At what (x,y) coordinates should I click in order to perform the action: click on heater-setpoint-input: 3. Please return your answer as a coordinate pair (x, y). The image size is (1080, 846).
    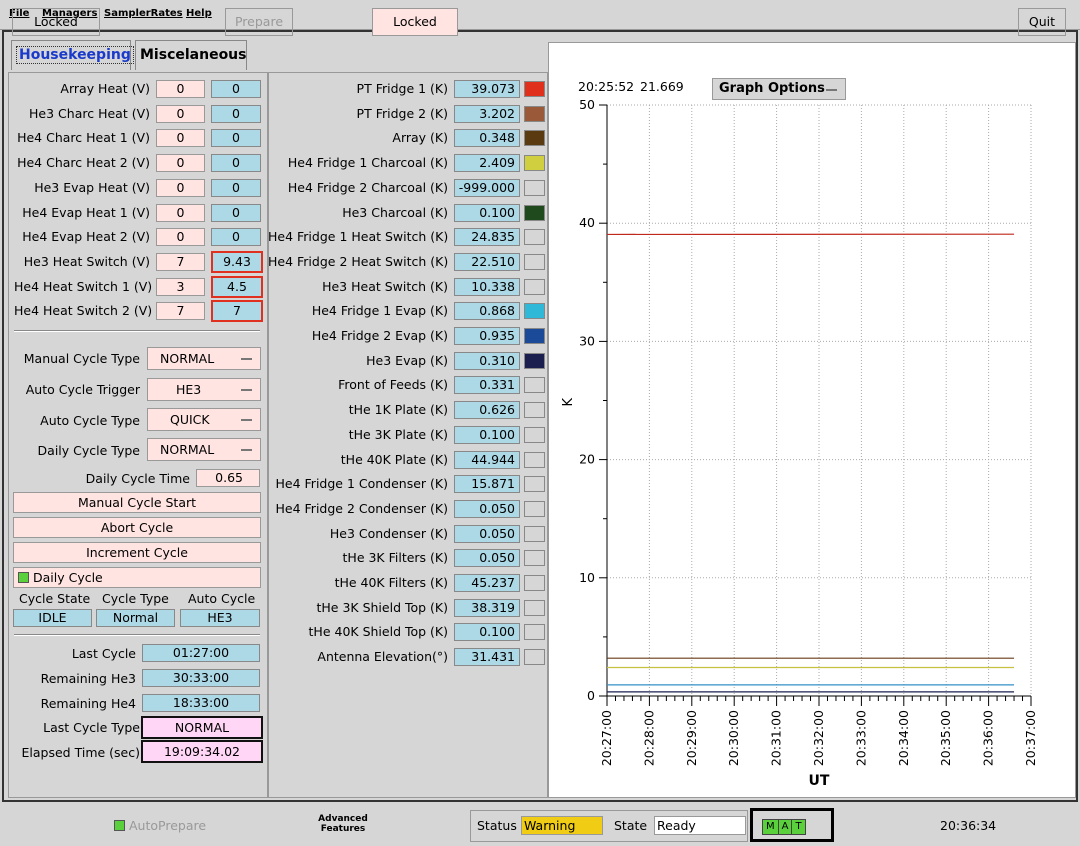
    Looking at the image, I should click on (180, 286).